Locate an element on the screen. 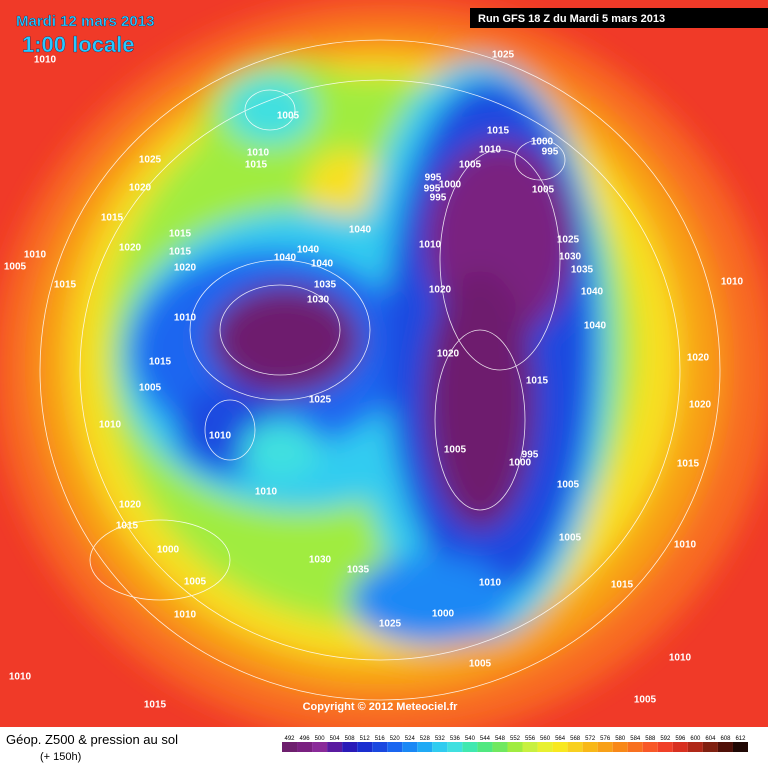  run-info: Run GFS 18 Z du Mardi 5 mars 2013 is located at coordinates (571, 19).